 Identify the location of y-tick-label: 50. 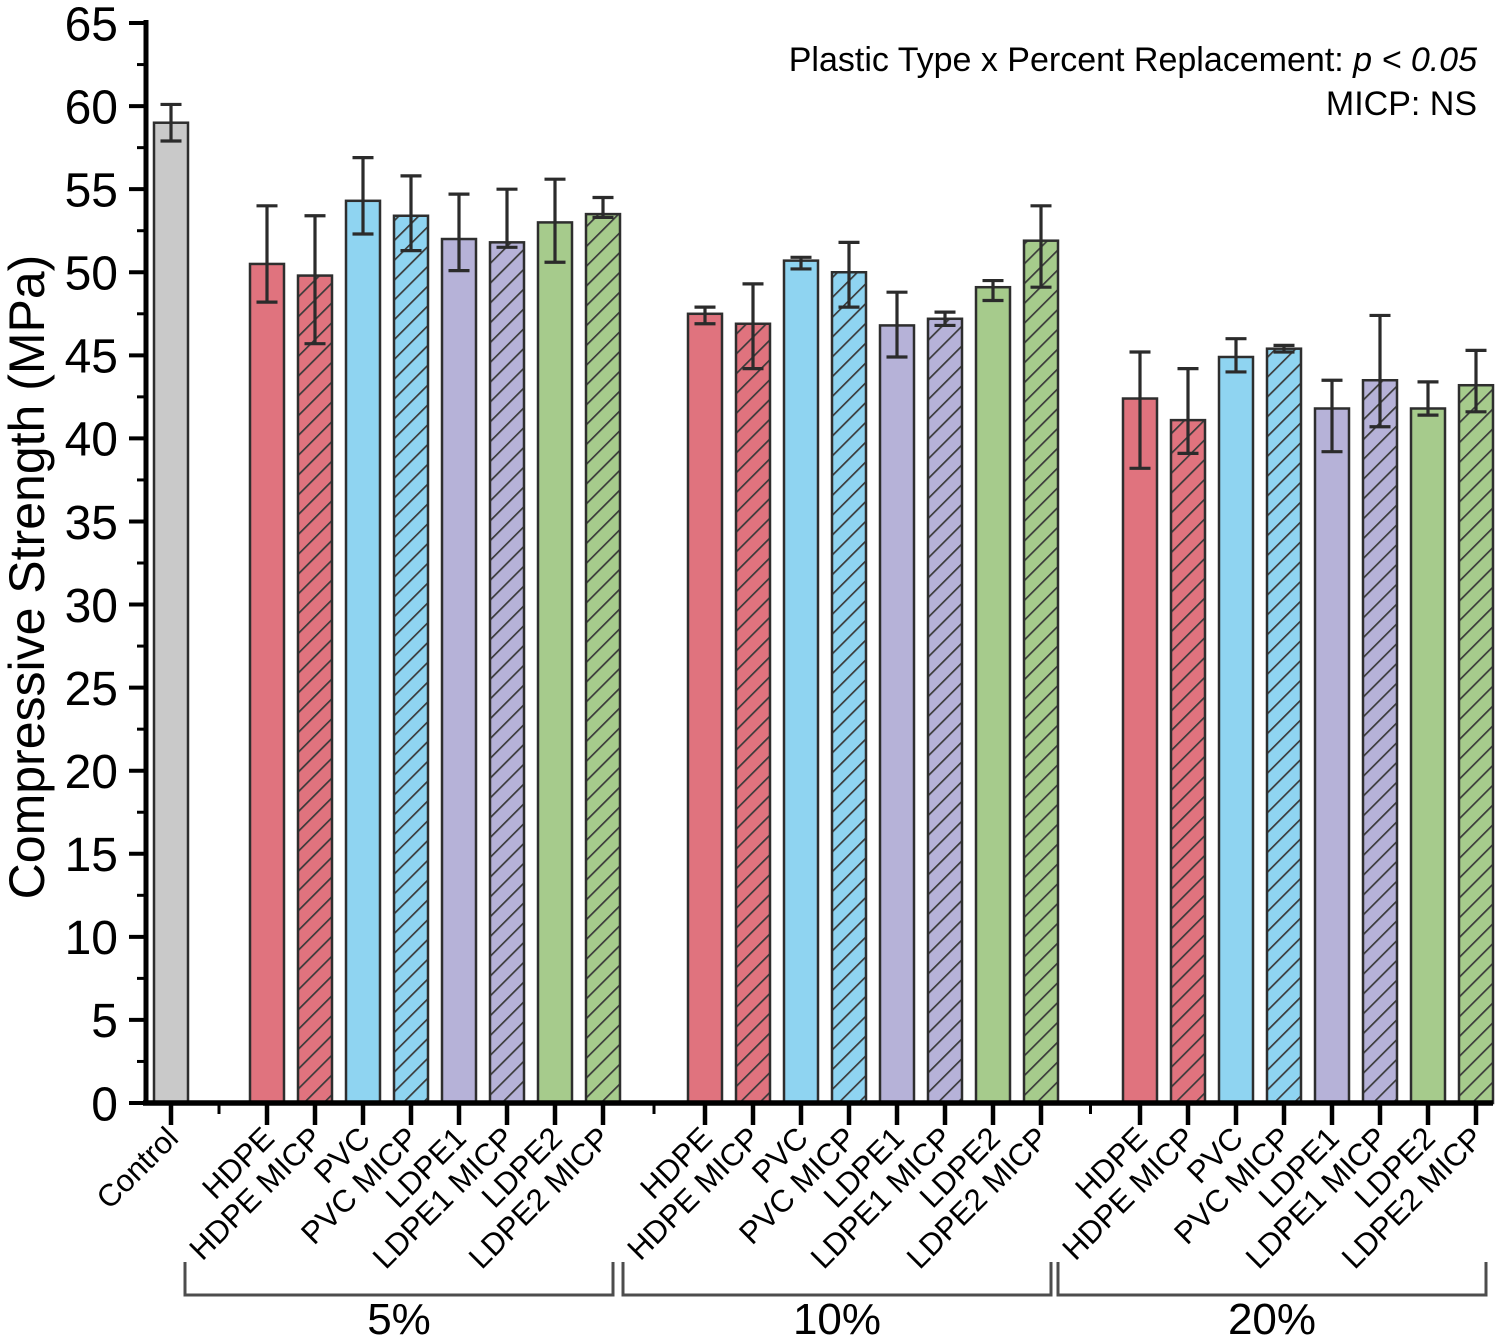
(91, 274).